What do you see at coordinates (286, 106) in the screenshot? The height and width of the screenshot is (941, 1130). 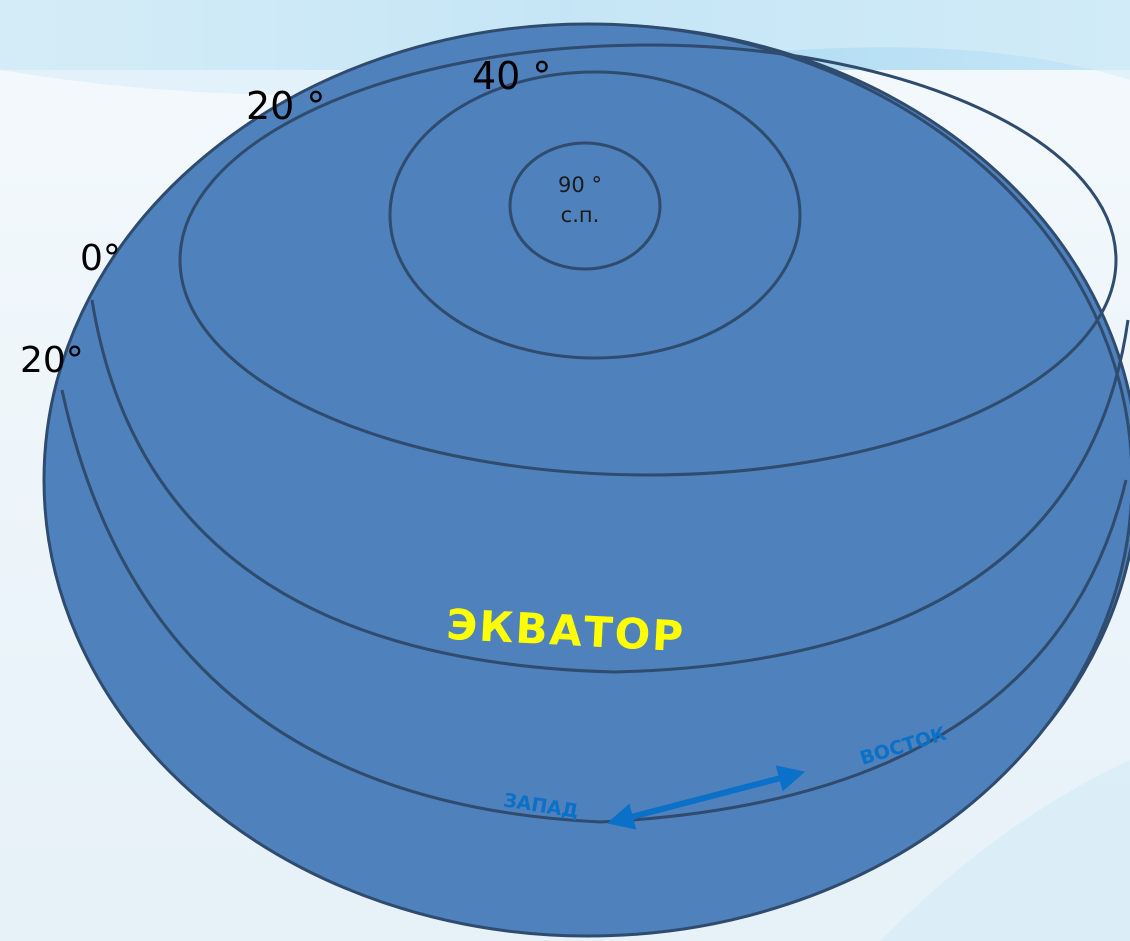 I see `label-lat-20-north: 20 °` at bounding box center [286, 106].